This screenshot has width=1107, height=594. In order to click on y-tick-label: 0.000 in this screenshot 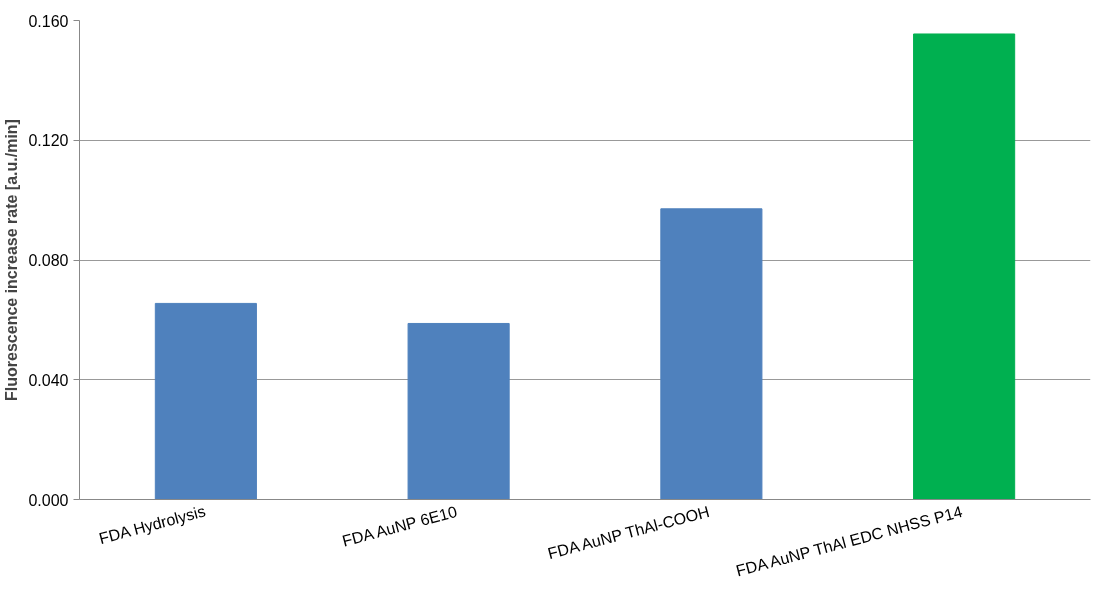, I will do `click(48, 500)`.